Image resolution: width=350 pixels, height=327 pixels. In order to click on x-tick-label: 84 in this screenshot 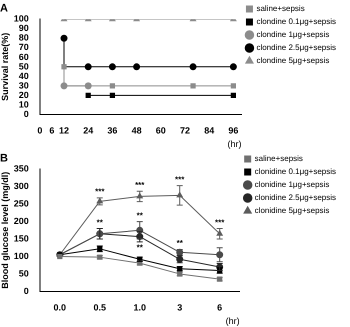, I will do `click(209, 130)`.